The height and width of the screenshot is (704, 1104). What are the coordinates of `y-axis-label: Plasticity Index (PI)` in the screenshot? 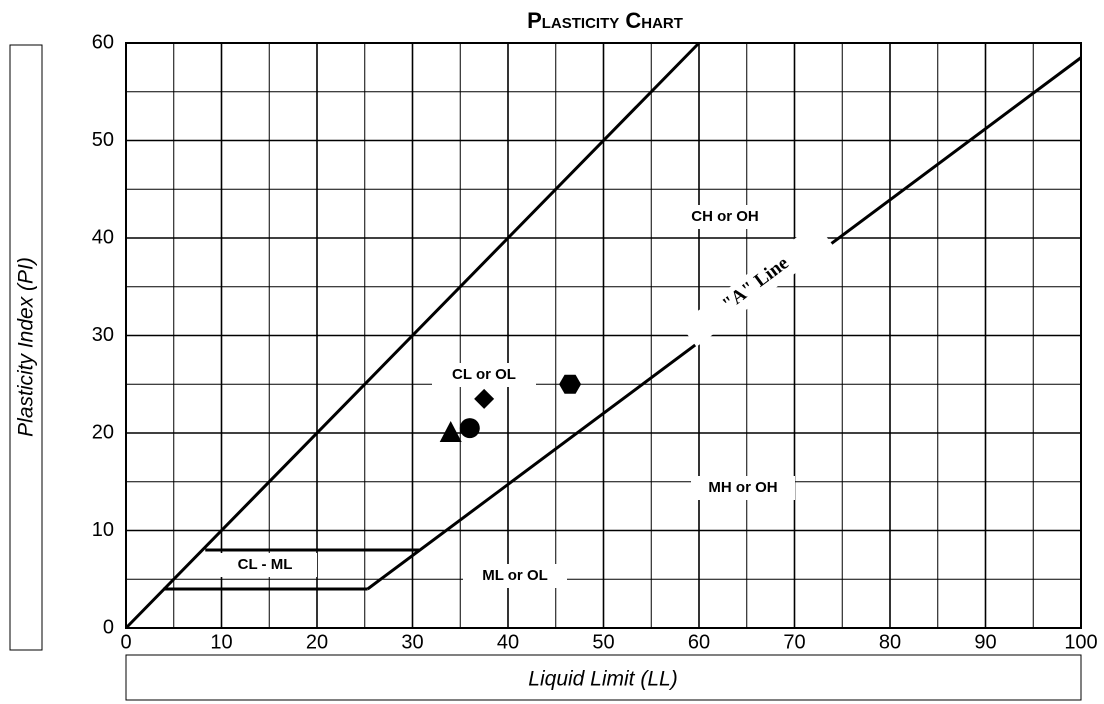 It's located at (26, 347).